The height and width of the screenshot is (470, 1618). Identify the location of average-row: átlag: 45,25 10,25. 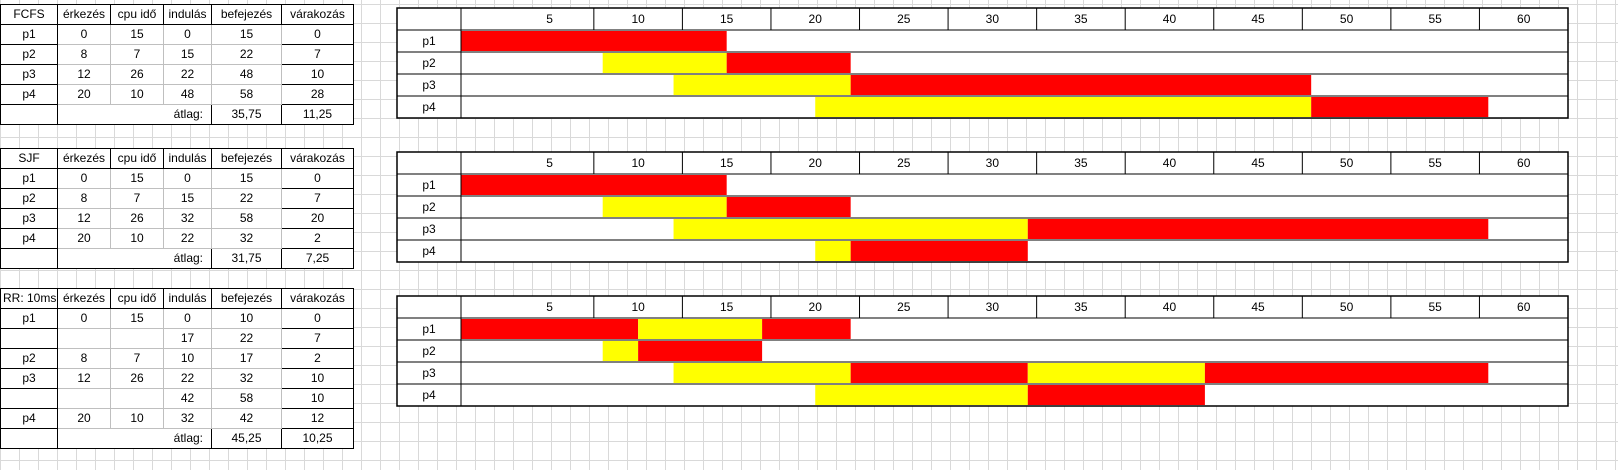
(177, 438).